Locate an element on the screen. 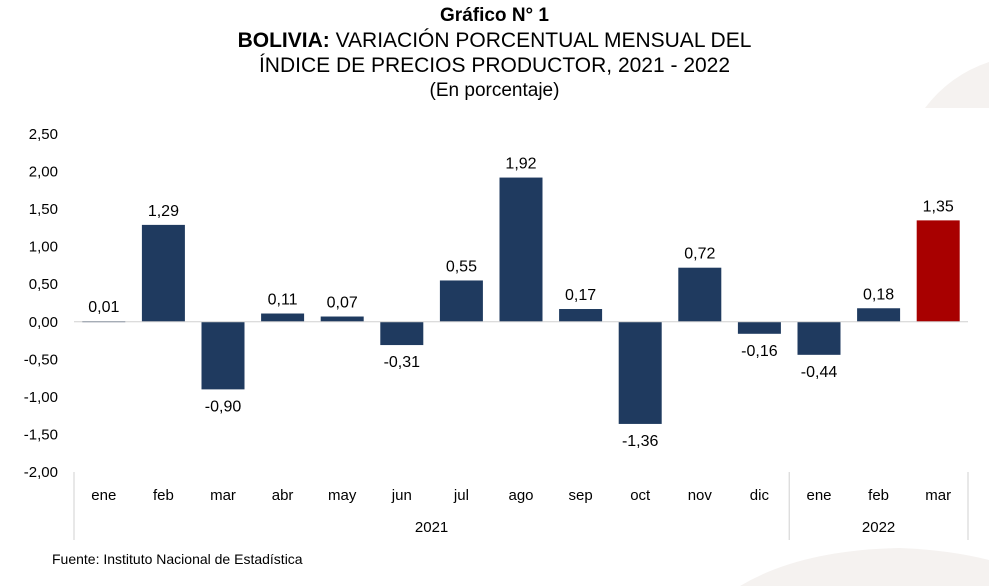 The width and height of the screenshot is (989, 586). y-tick-label: 0,50 is located at coordinates (43, 284).